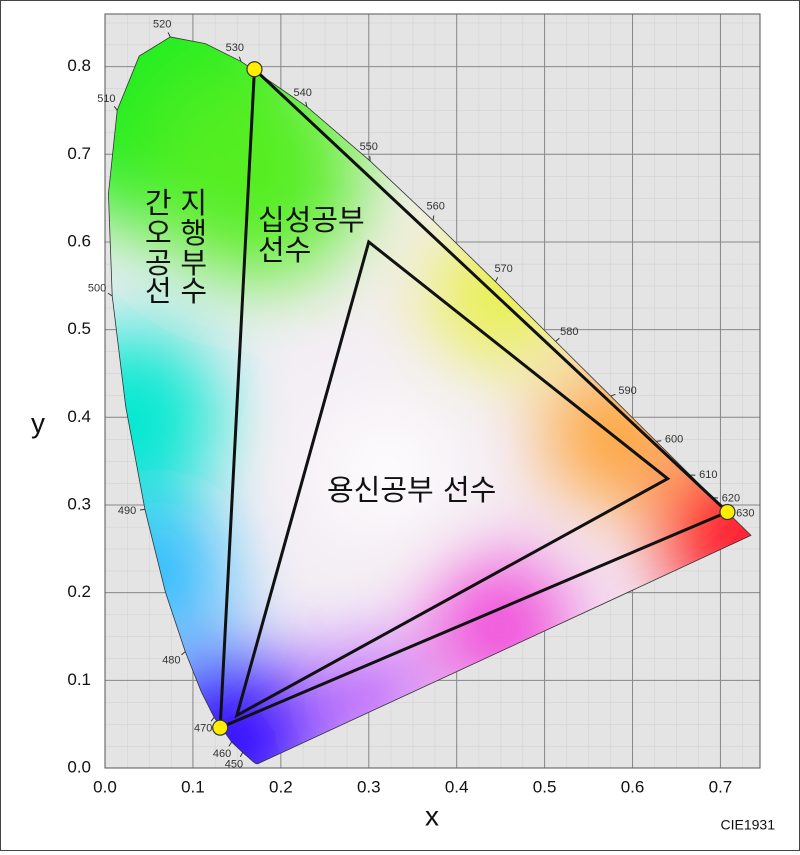  I want to click on y-tick-label: 0.4, so click(79, 416).